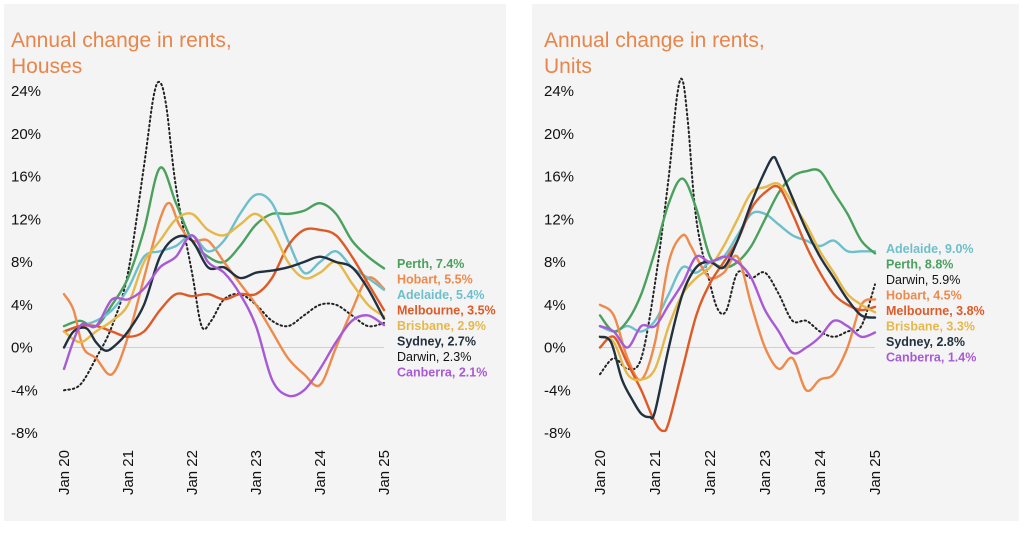 The height and width of the screenshot is (533, 1024). What do you see at coordinates (121, 54) in the screenshot?
I see `chart-title: Annual change in rents, Houses` at bounding box center [121, 54].